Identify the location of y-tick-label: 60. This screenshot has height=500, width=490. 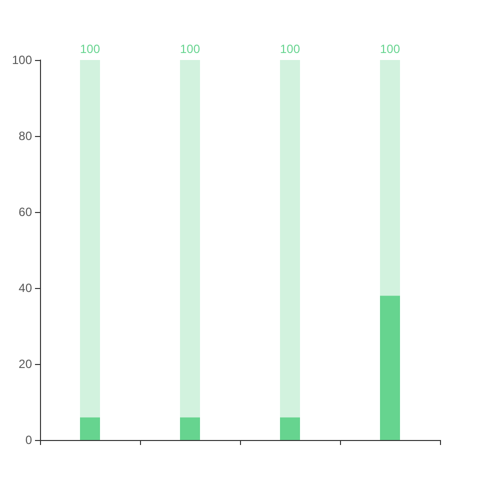
(25, 212).